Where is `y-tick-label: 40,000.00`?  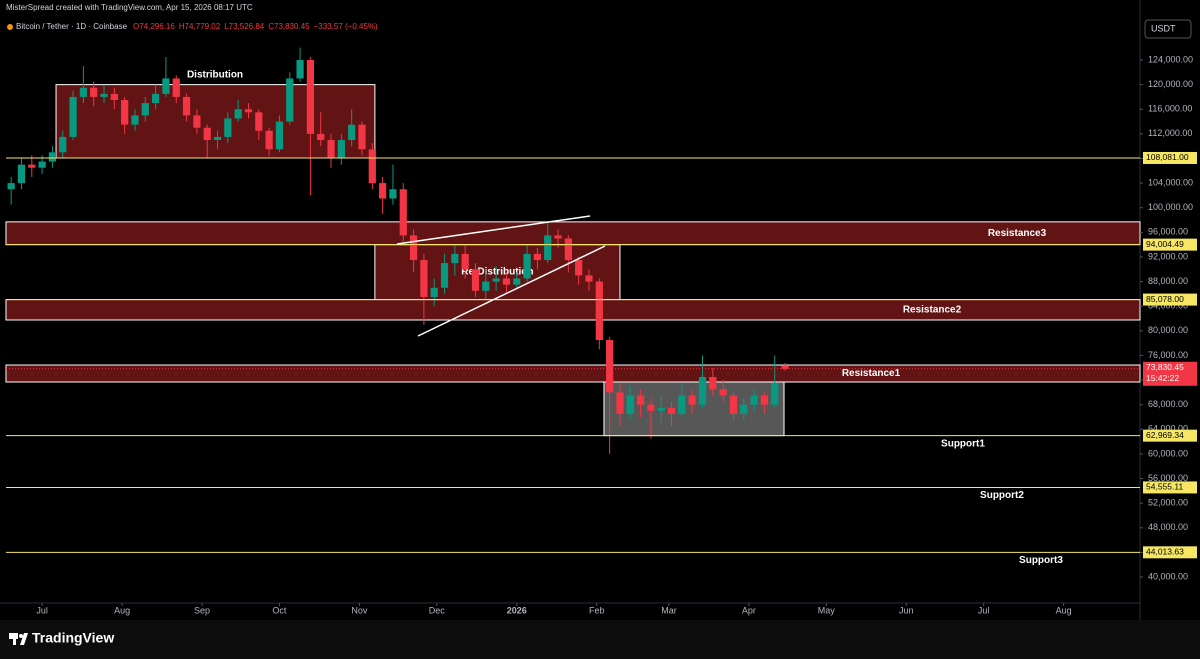 y-tick-label: 40,000.00 is located at coordinates (1168, 576).